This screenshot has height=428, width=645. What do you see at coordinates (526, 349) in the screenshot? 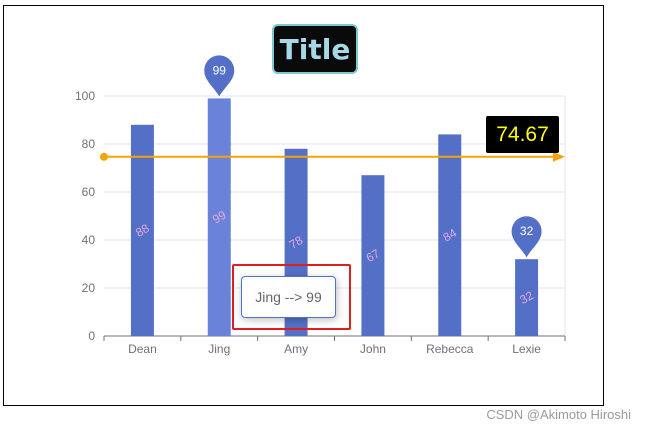
I see `x-tick-label: Lexie` at bounding box center [526, 349].